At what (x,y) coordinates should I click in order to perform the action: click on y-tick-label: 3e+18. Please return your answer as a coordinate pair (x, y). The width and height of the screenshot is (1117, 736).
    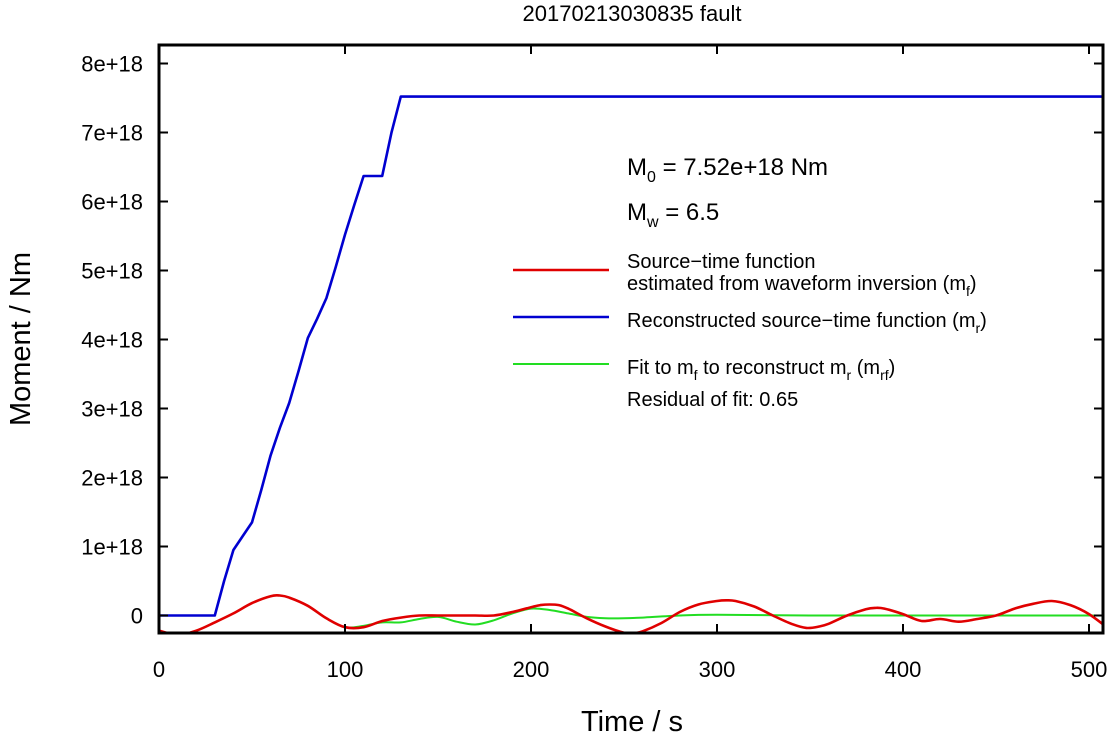
    Looking at the image, I should click on (112, 409).